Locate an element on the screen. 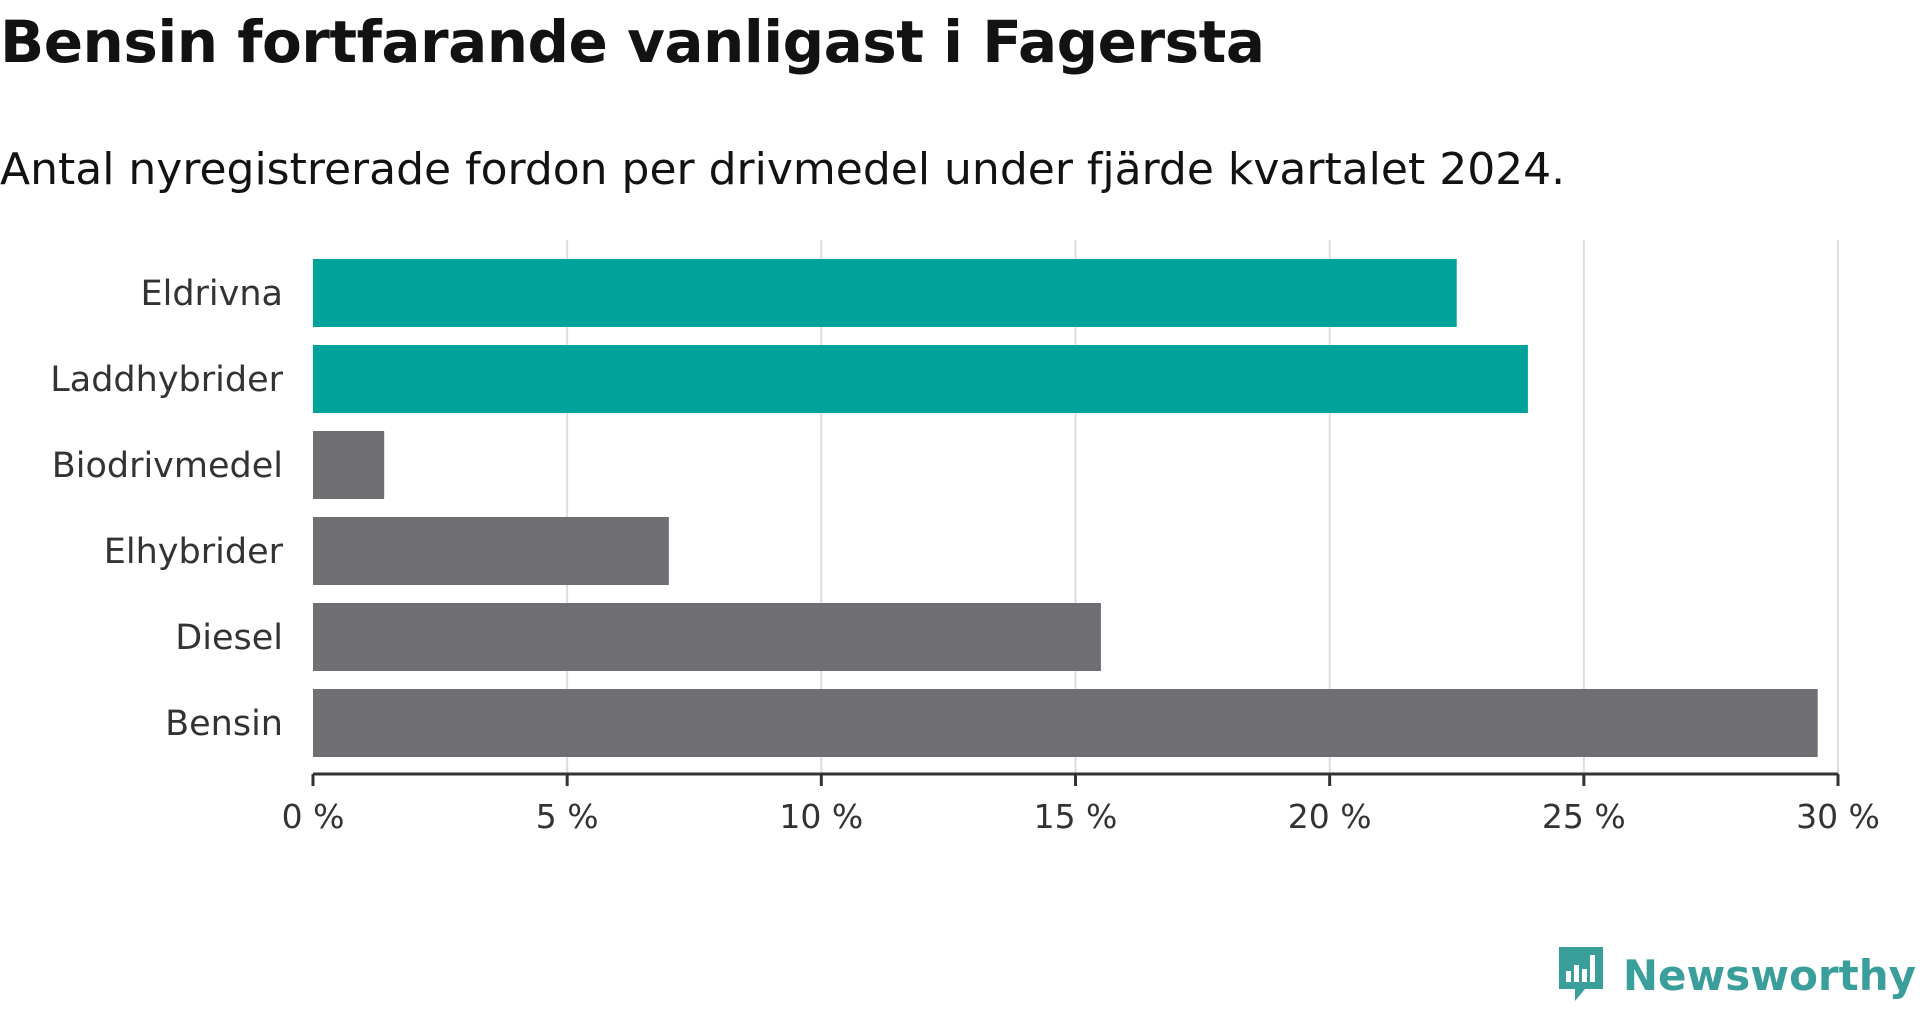 Image resolution: width=1920 pixels, height=1010 pixels. newsworthy-logo: Newsworthy is located at coordinates (1735, 975).